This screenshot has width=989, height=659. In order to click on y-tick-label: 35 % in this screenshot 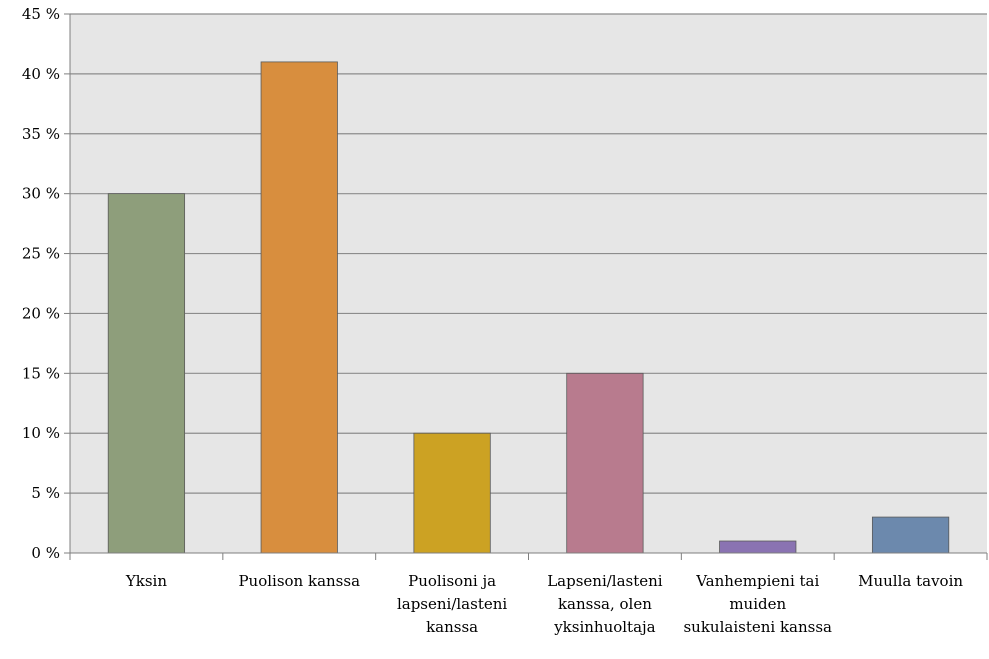, I will do `click(41, 134)`.